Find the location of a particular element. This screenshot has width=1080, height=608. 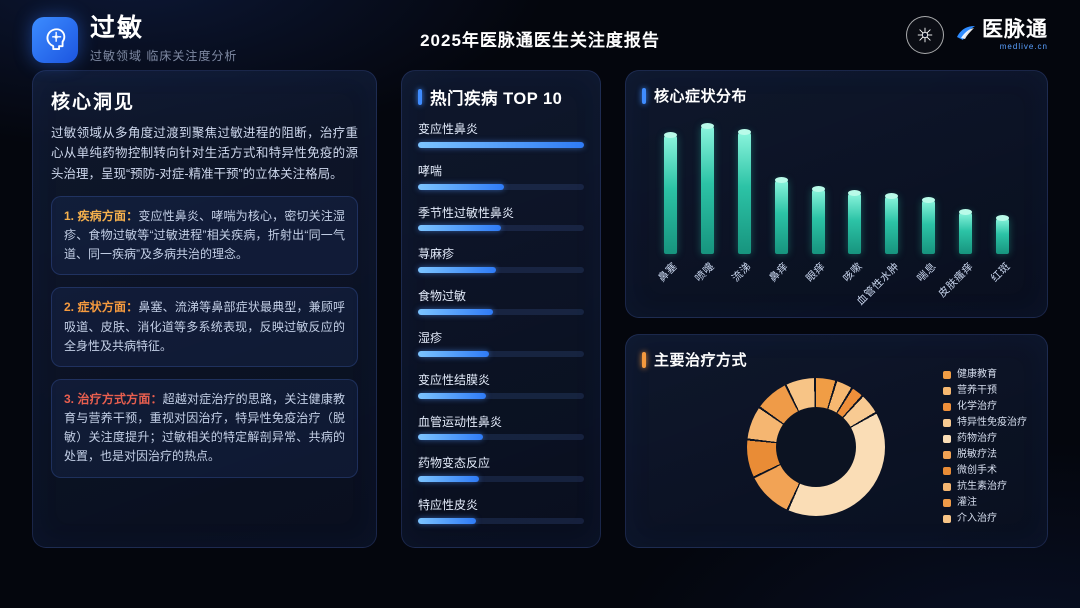

legend-item: 抗生素治疗 is located at coordinates (985, 487).